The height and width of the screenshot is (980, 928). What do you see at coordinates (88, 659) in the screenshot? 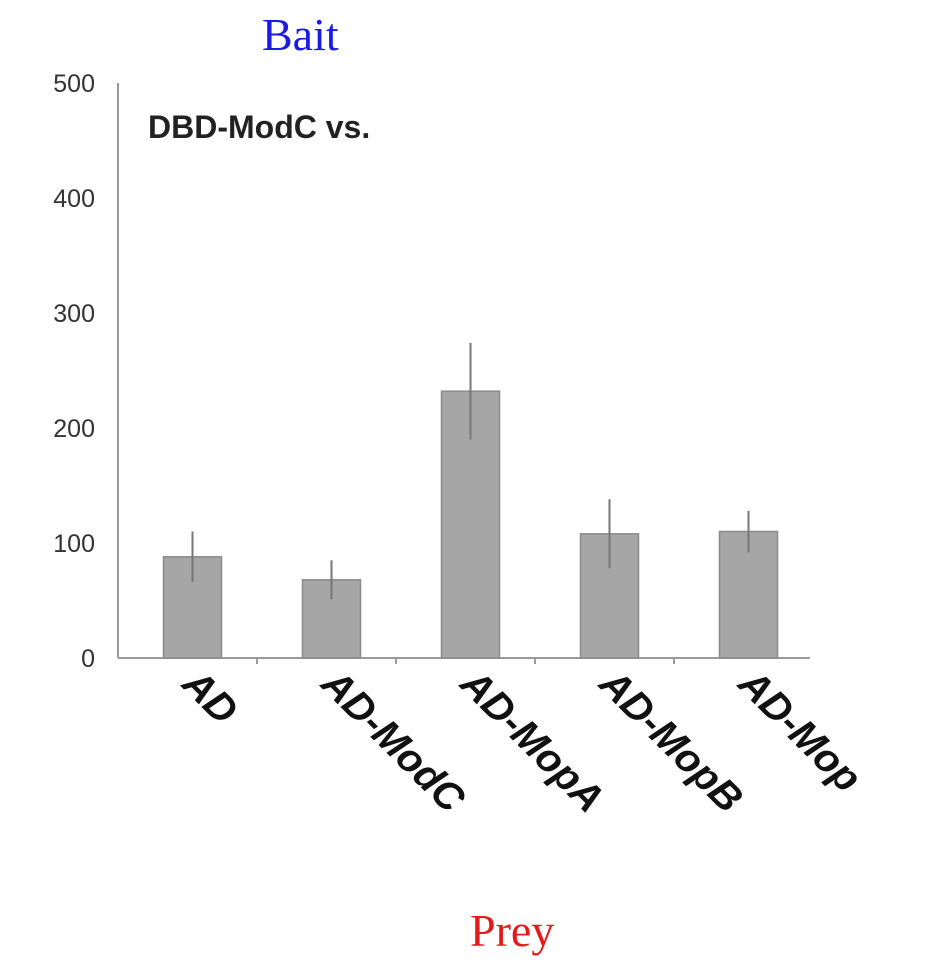
I see `y-tick-label: 0` at bounding box center [88, 659].